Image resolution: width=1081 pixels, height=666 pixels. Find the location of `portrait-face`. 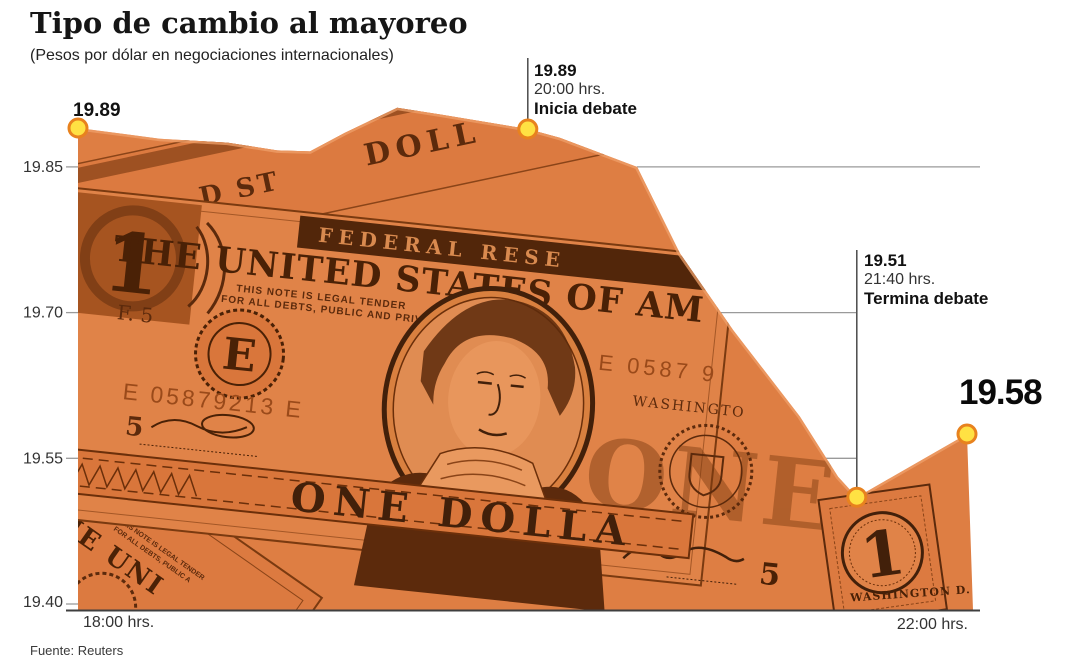

portrait-face is located at coordinates (494, 399).